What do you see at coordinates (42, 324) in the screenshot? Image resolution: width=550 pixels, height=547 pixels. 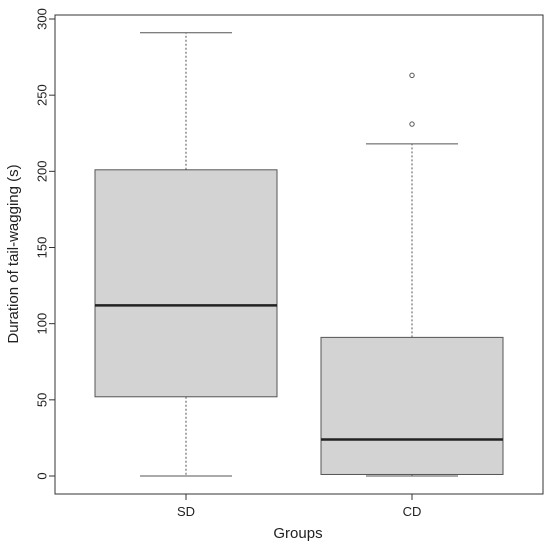 I see `y-tick-label: 100` at bounding box center [42, 324].